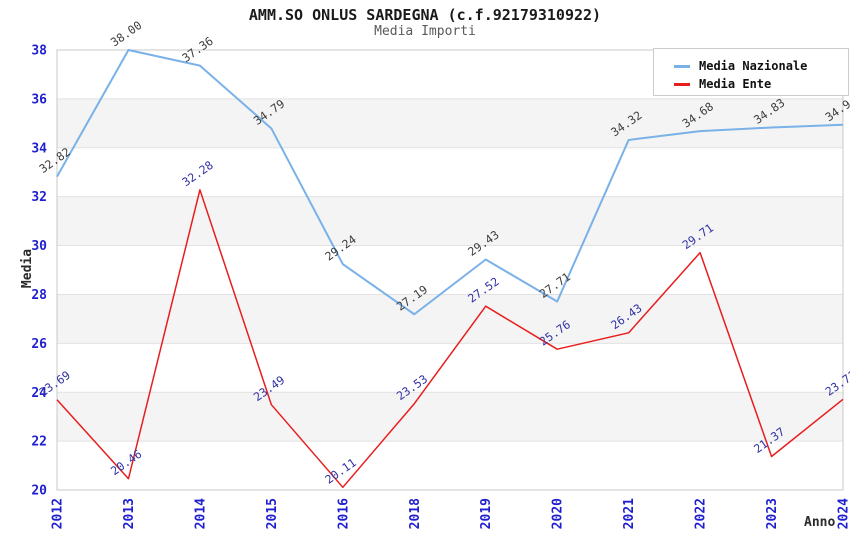 The width and height of the screenshot is (850, 550). What do you see at coordinates (343, 513) in the screenshot?
I see `x-tick-label: 2016` at bounding box center [343, 513].